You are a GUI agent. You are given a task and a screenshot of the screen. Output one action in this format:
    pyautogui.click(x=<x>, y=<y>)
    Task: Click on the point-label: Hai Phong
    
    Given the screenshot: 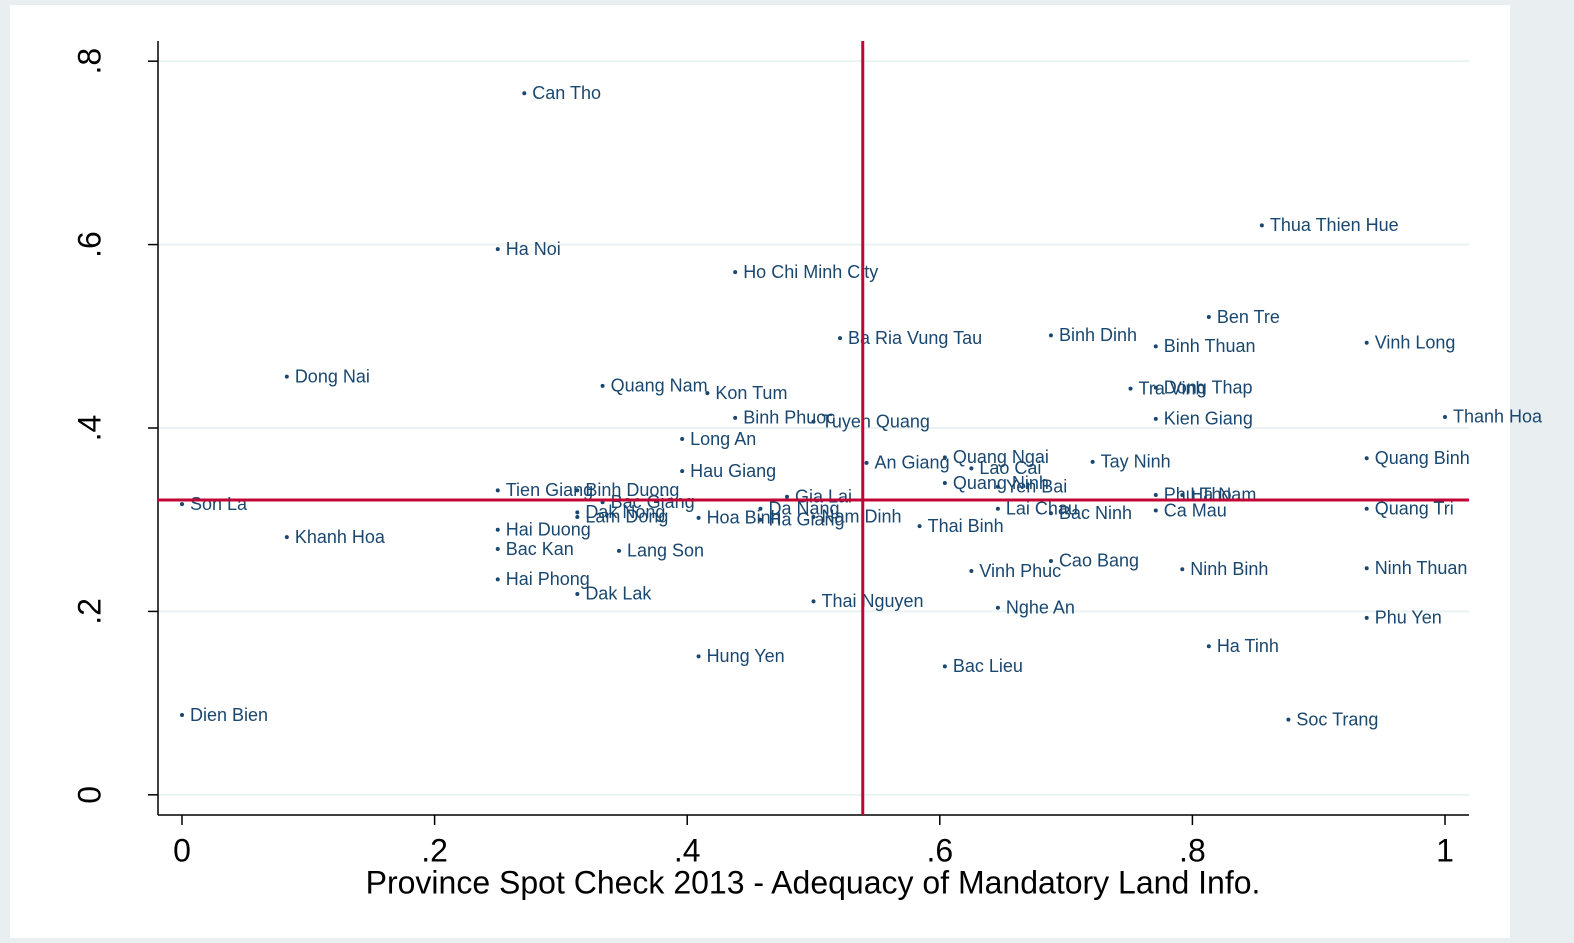 What is the action you would take?
    pyautogui.click(x=548, y=579)
    